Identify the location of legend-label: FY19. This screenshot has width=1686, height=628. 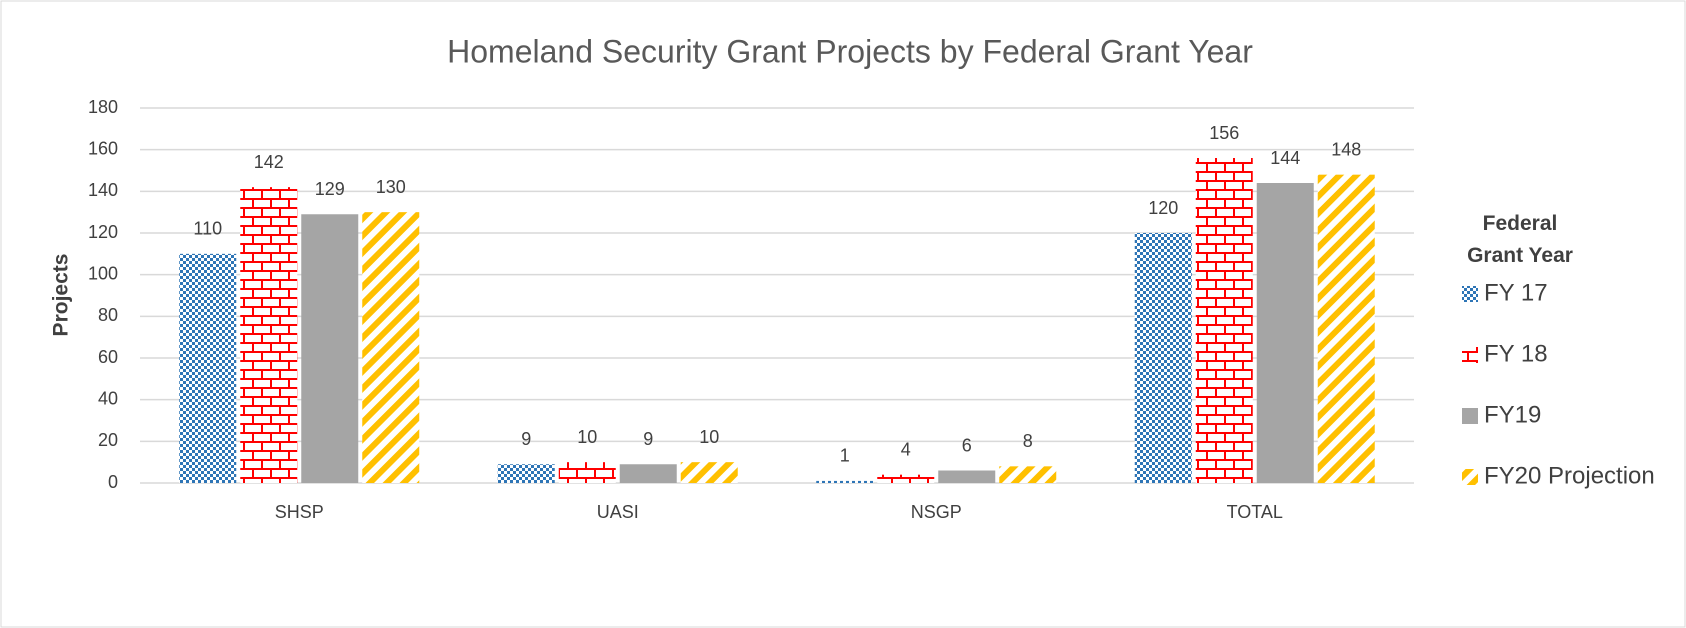
(1512, 414).